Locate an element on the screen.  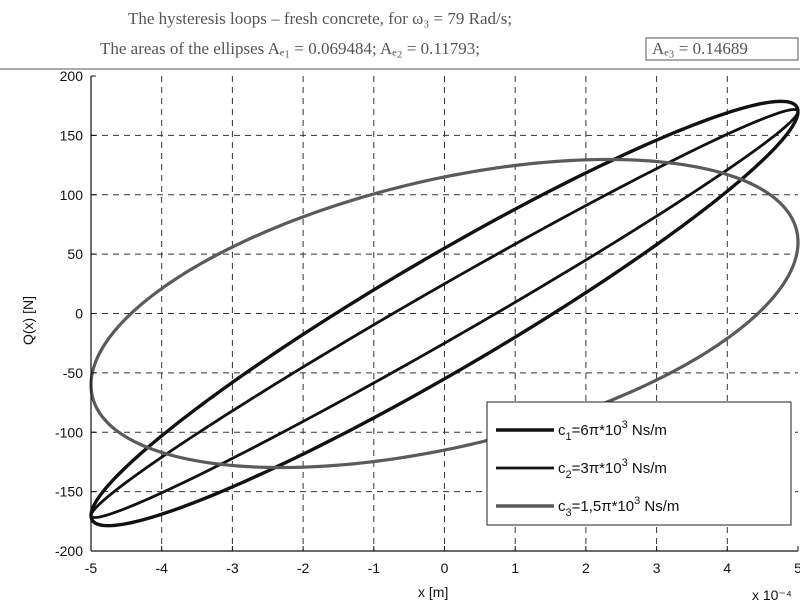
x-axis-multiplier: x 10⁻⁴ is located at coordinates (772, 595).